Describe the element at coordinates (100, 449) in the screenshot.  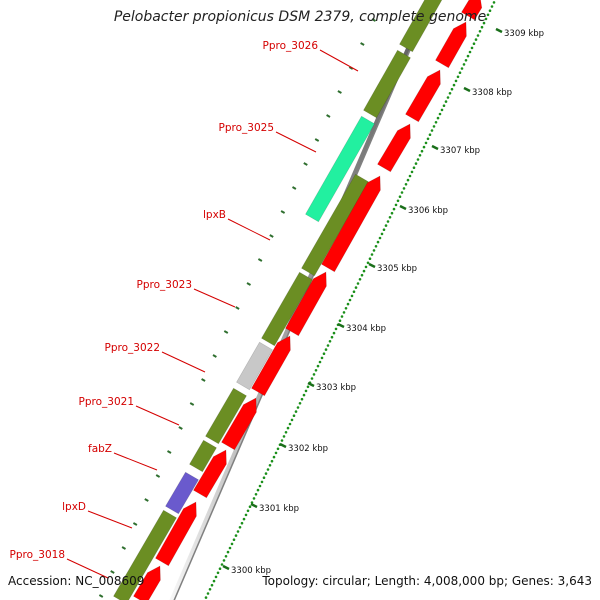
I see `gene-label: fabZ` at that location.